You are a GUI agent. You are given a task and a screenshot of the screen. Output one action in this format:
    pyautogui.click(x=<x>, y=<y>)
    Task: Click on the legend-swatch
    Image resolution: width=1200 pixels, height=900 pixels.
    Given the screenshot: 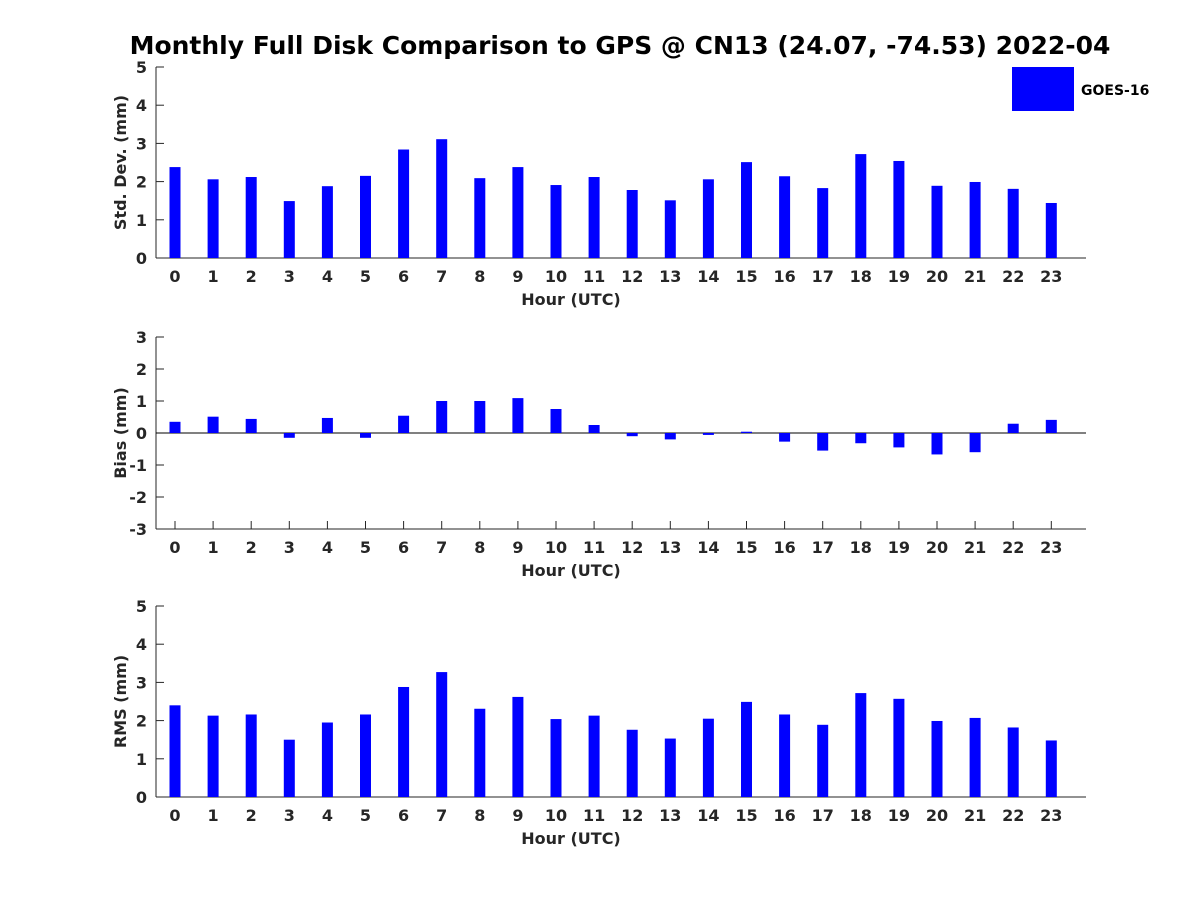 What is the action you would take?
    pyautogui.click(x=1043, y=89)
    